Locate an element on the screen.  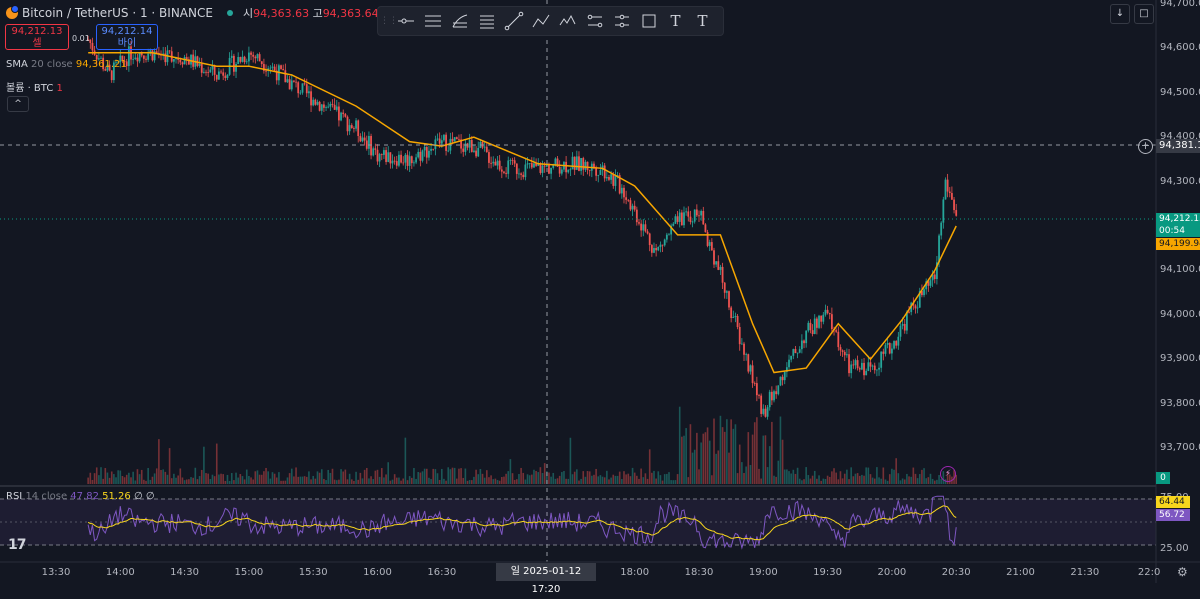
rectangle-icon is located at coordinates (648, 21).